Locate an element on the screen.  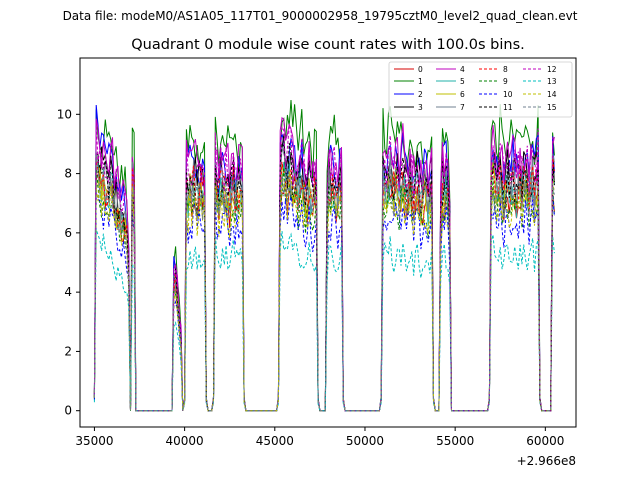
x-tick-label: 55000 is located at coordinates (455, 441).